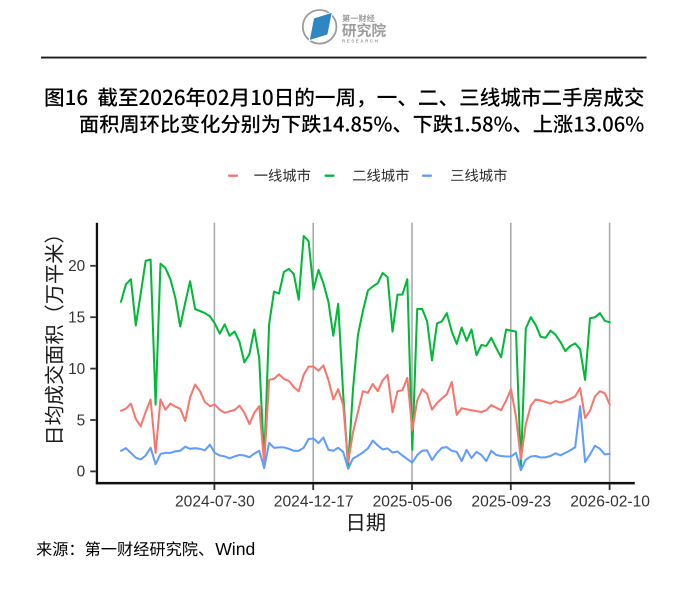 Image resolution: width=692 pixels, height=593 pixels. Describe the element at coordinates (511, 502) in the screenshot. I see `svg-text: 2025-09-23` at that location.